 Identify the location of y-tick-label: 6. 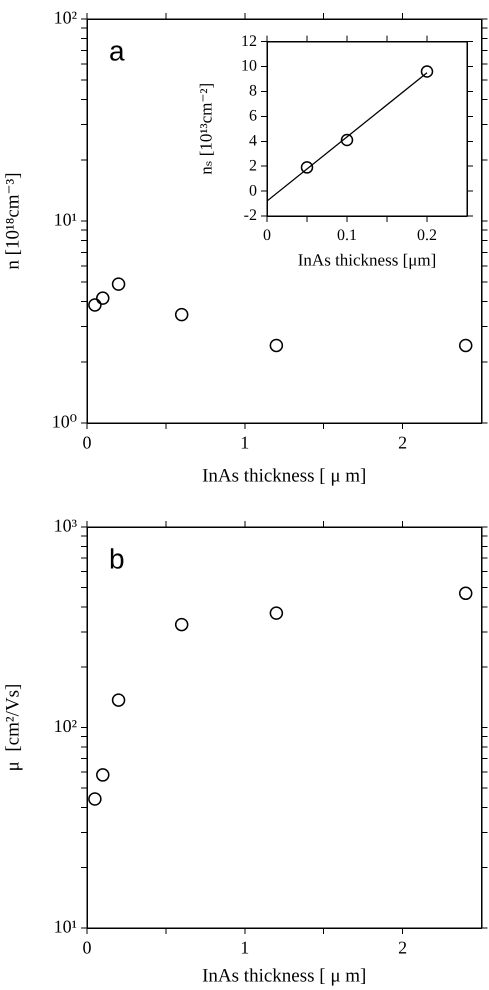
(253, 116).